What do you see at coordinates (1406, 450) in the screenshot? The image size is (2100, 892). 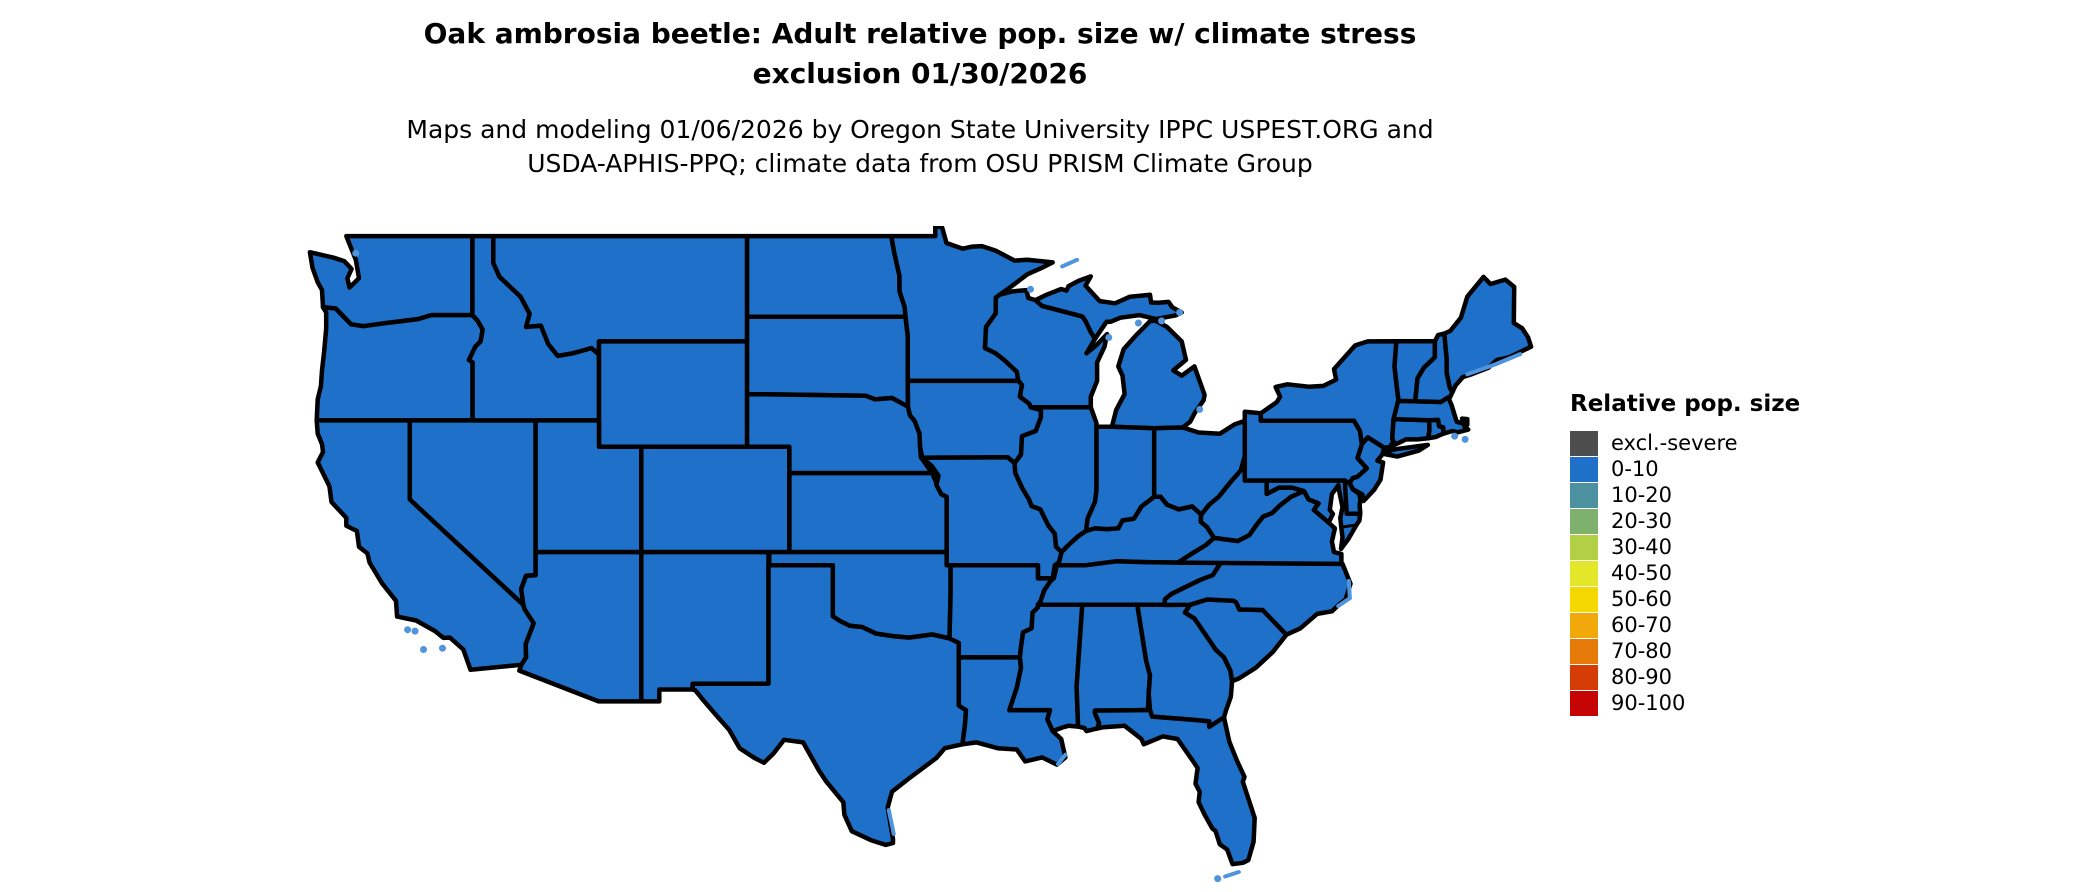 I see `state-li` at bounding box center [1406, 450].